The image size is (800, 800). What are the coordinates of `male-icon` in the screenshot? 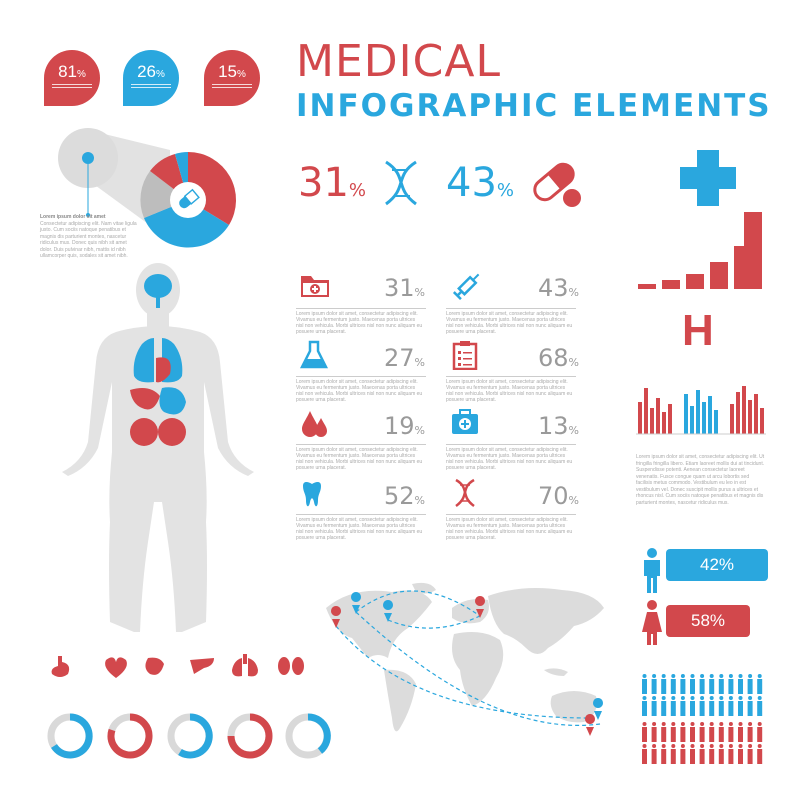 It's located at (652, 570).